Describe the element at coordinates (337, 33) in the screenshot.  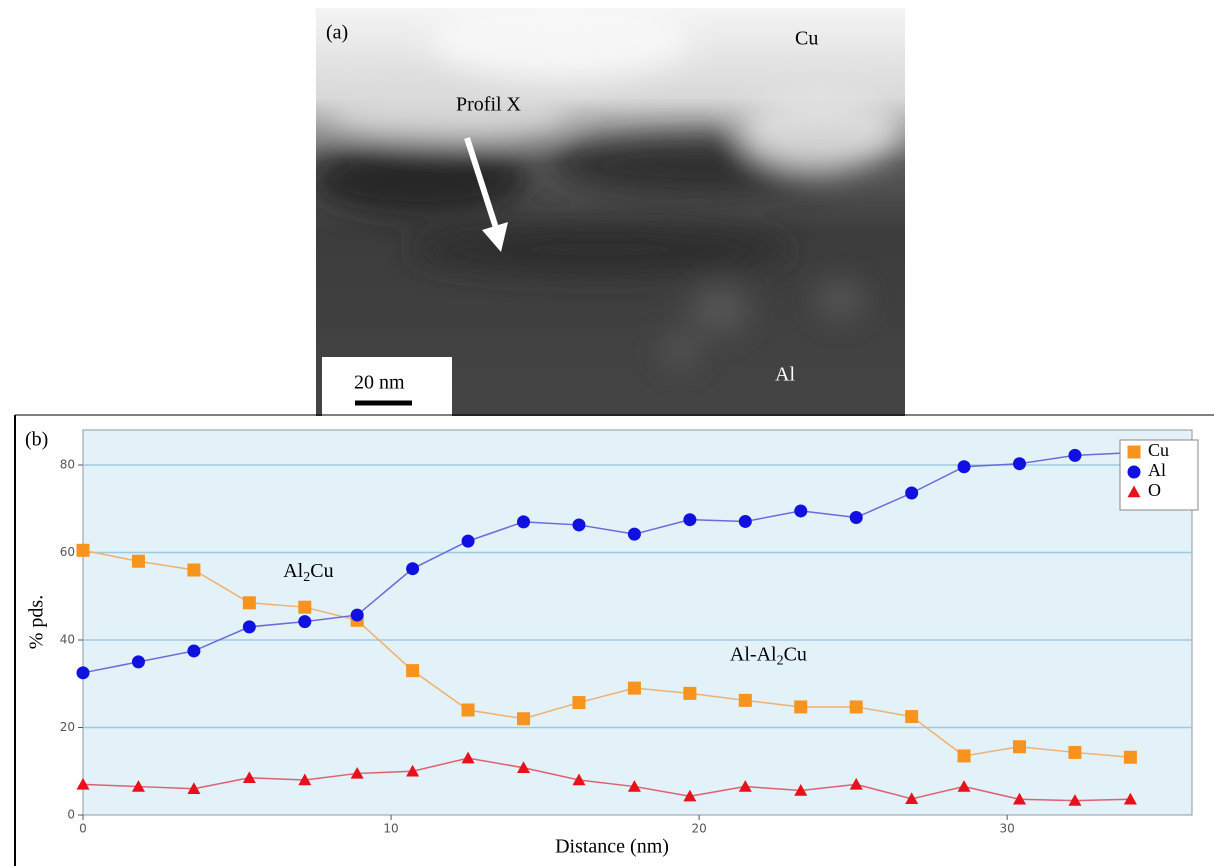
I see `panel-label: (a)` at that location.